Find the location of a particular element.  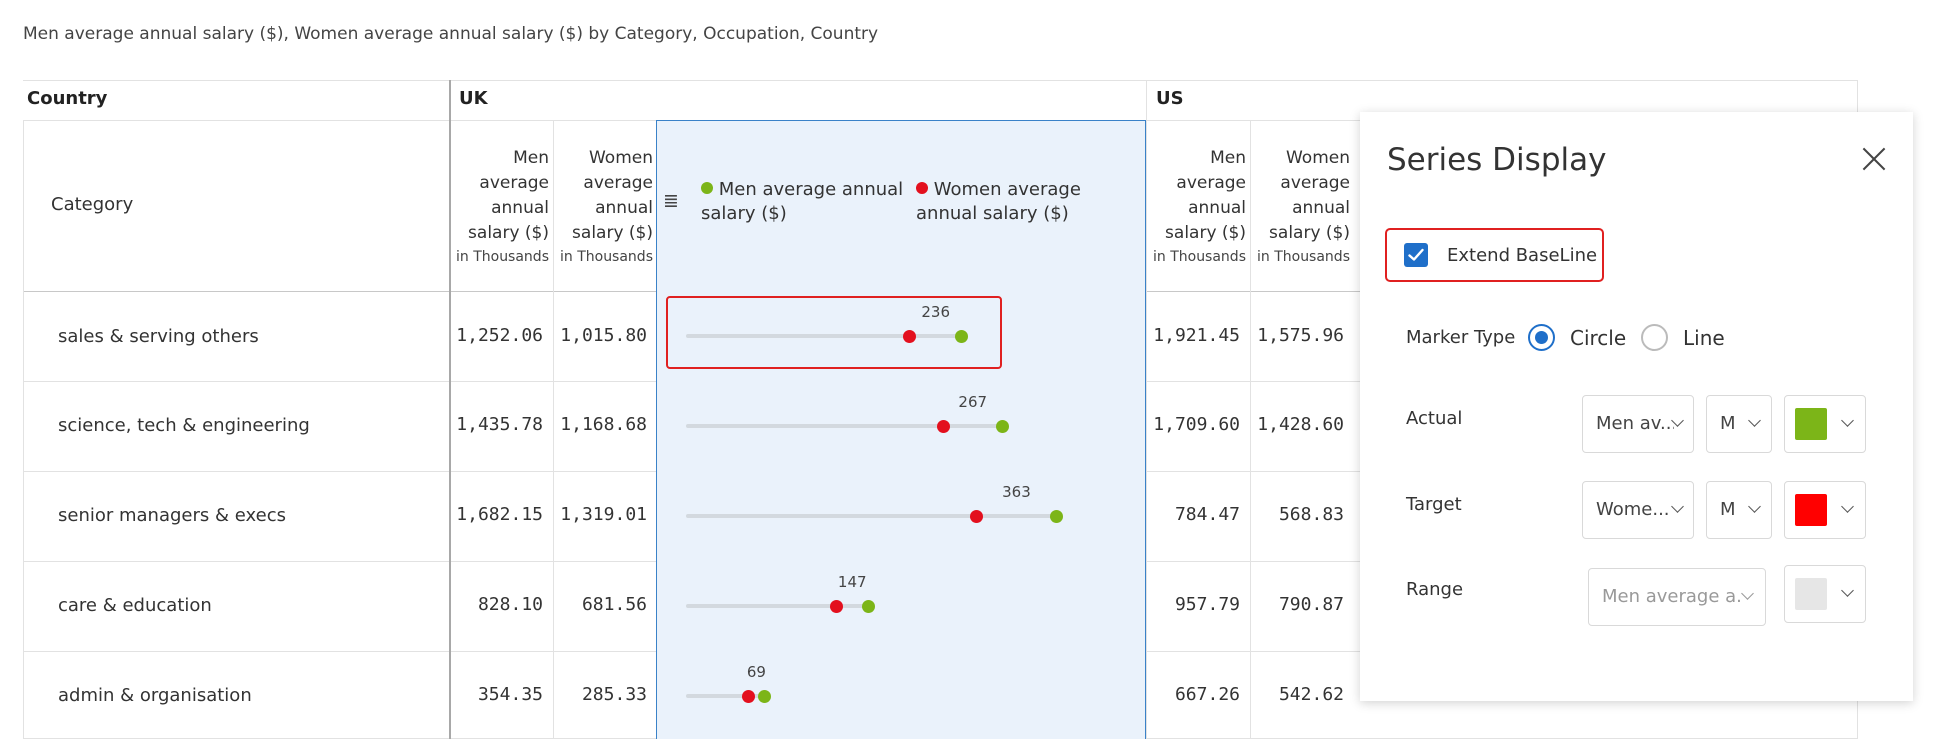

uk-women-cell: 1,015.80 is located at coordinates (603, 335).